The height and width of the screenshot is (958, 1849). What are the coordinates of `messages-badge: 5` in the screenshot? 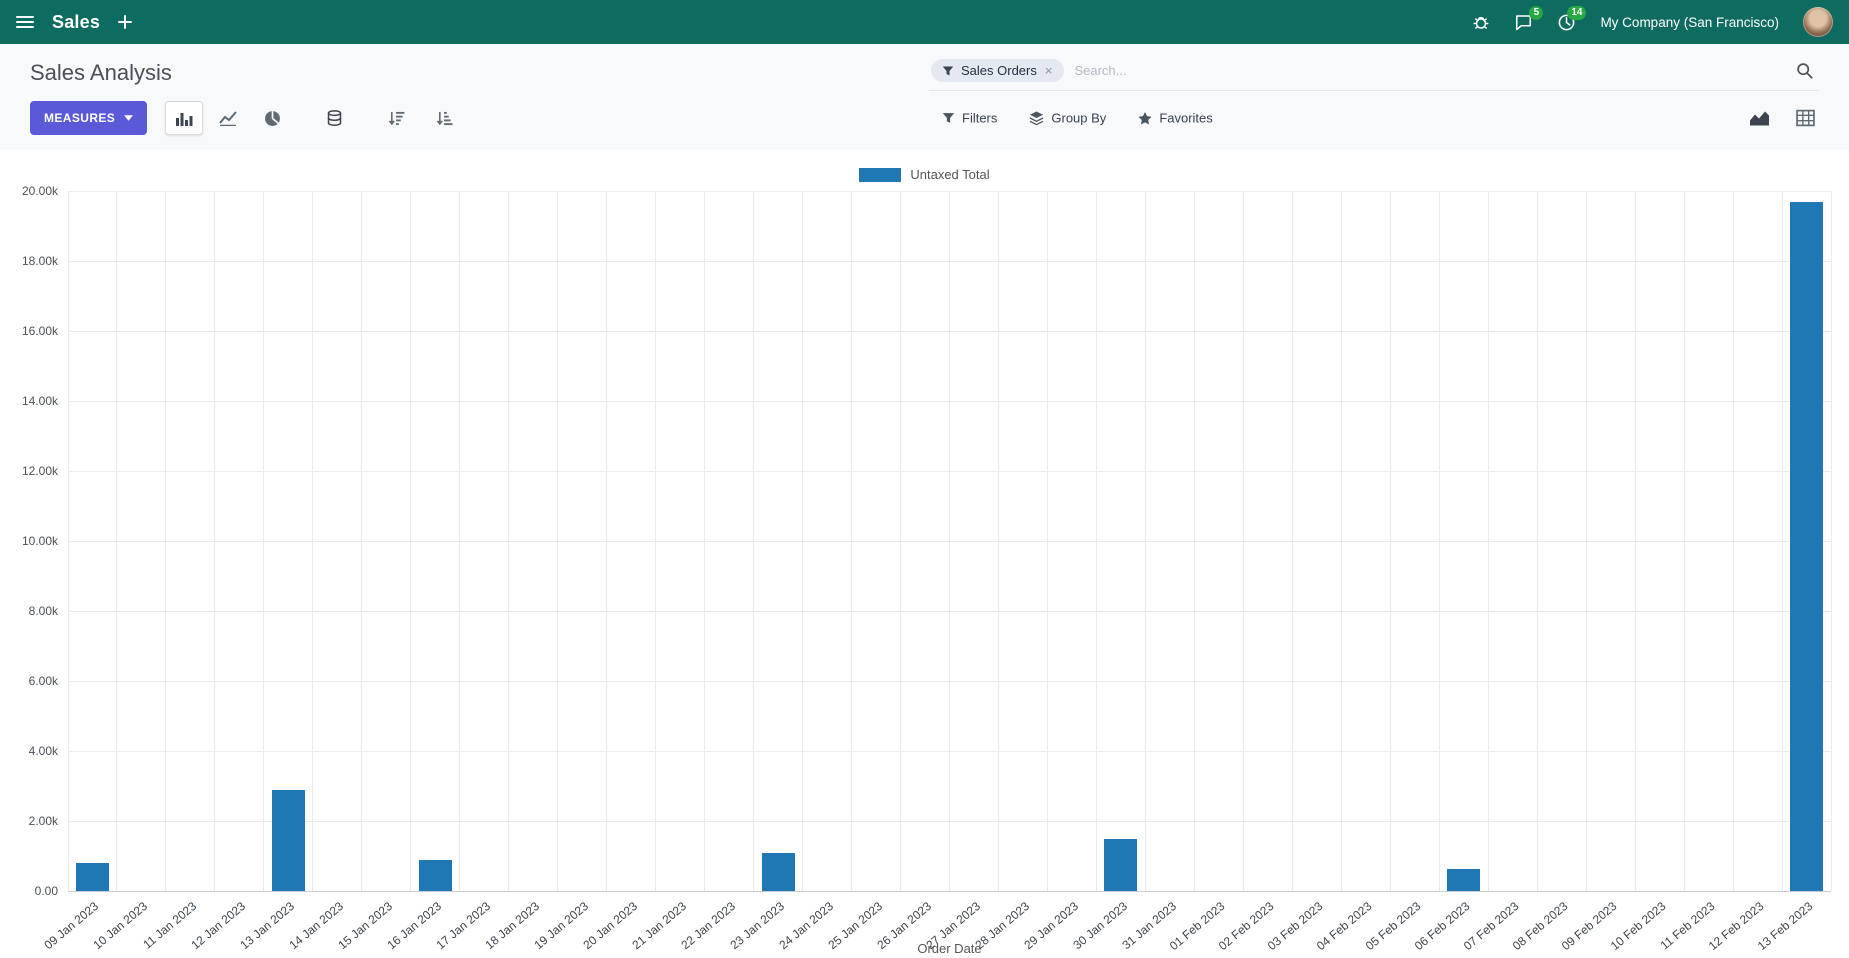 It's located at (1536, 13).